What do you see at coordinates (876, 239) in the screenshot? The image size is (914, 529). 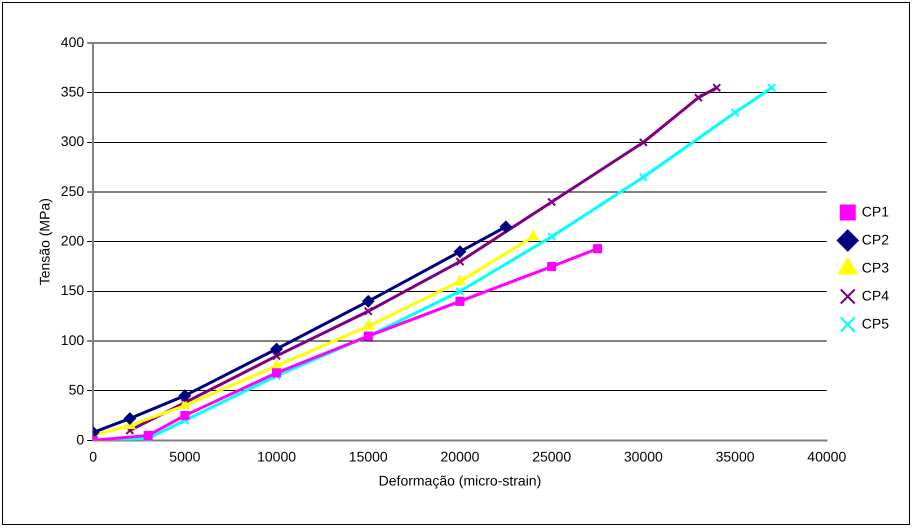 I see `legend-label: CP2` at bounding box center [876, 239].